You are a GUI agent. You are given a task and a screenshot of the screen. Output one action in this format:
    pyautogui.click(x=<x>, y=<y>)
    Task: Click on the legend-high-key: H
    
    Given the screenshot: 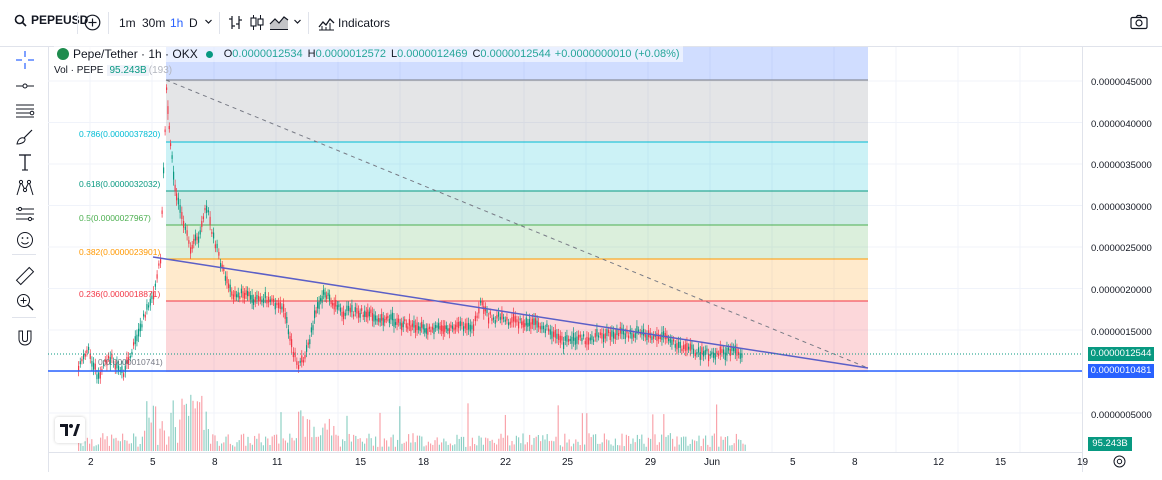 What is the action you would take?
    pyautogui.click(x=311, y=54)
    